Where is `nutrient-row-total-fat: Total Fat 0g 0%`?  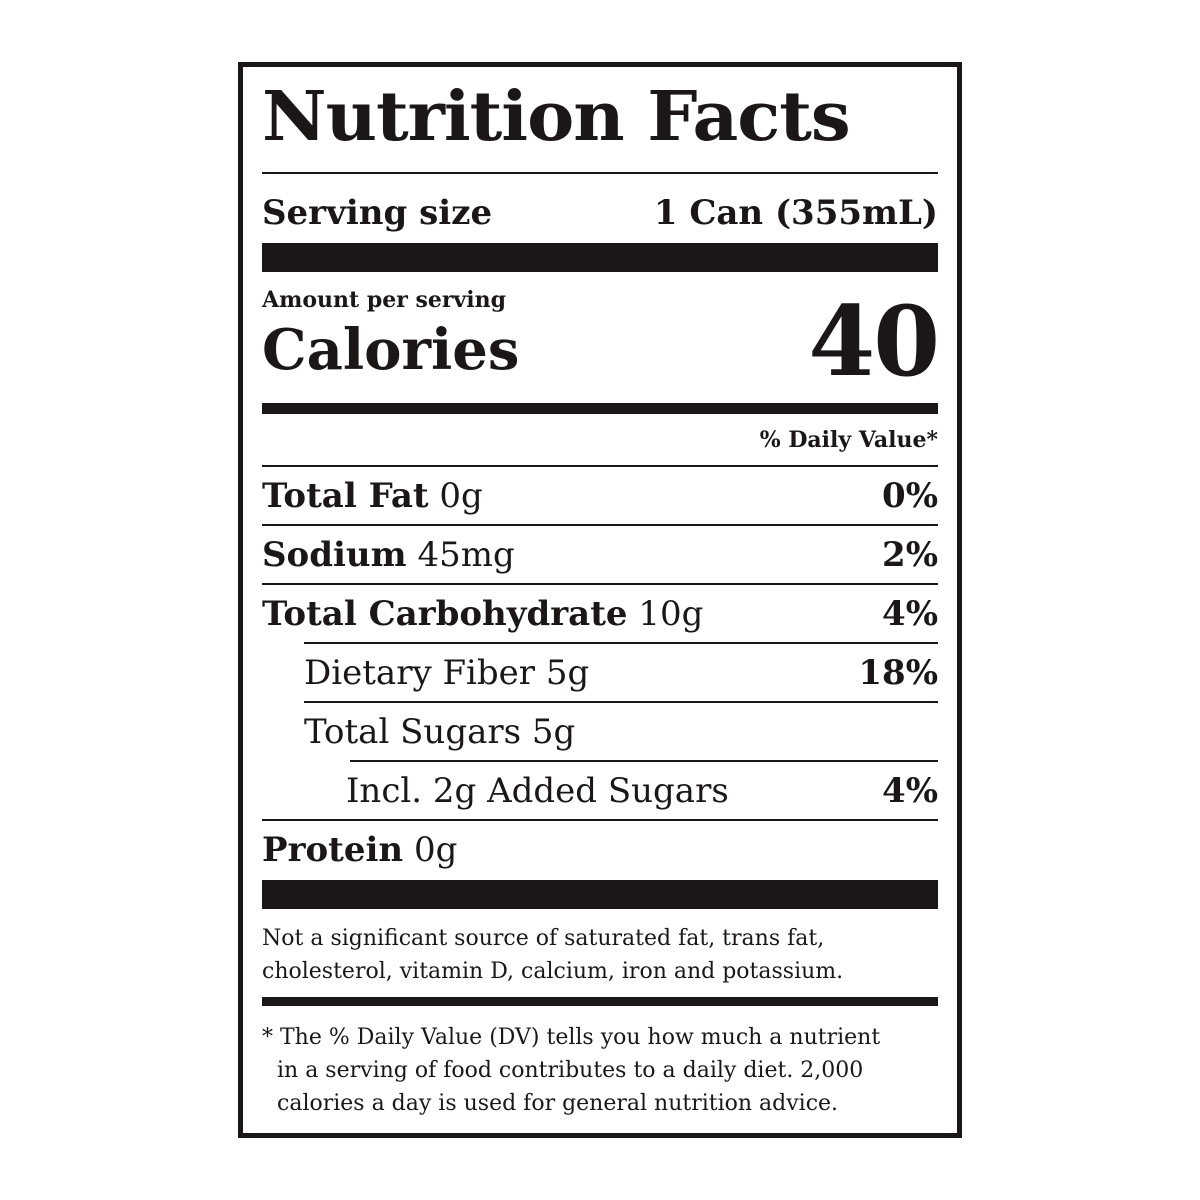 nutrient-row-total-fat: Total Fat 0g 0% is located at coordinates (600, 496).